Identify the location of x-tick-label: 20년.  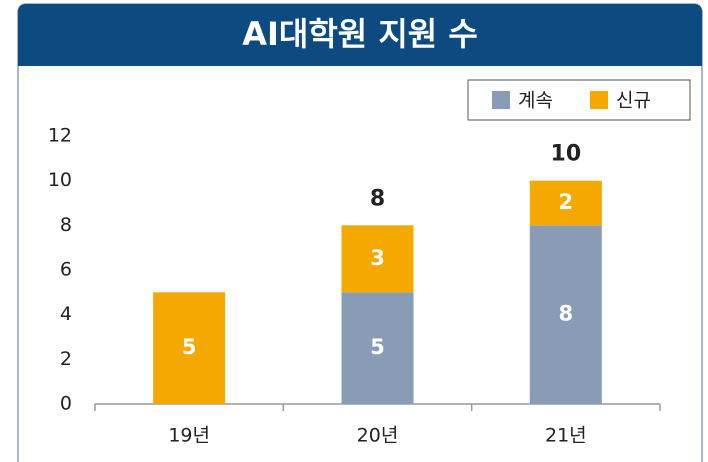
(378, 436).